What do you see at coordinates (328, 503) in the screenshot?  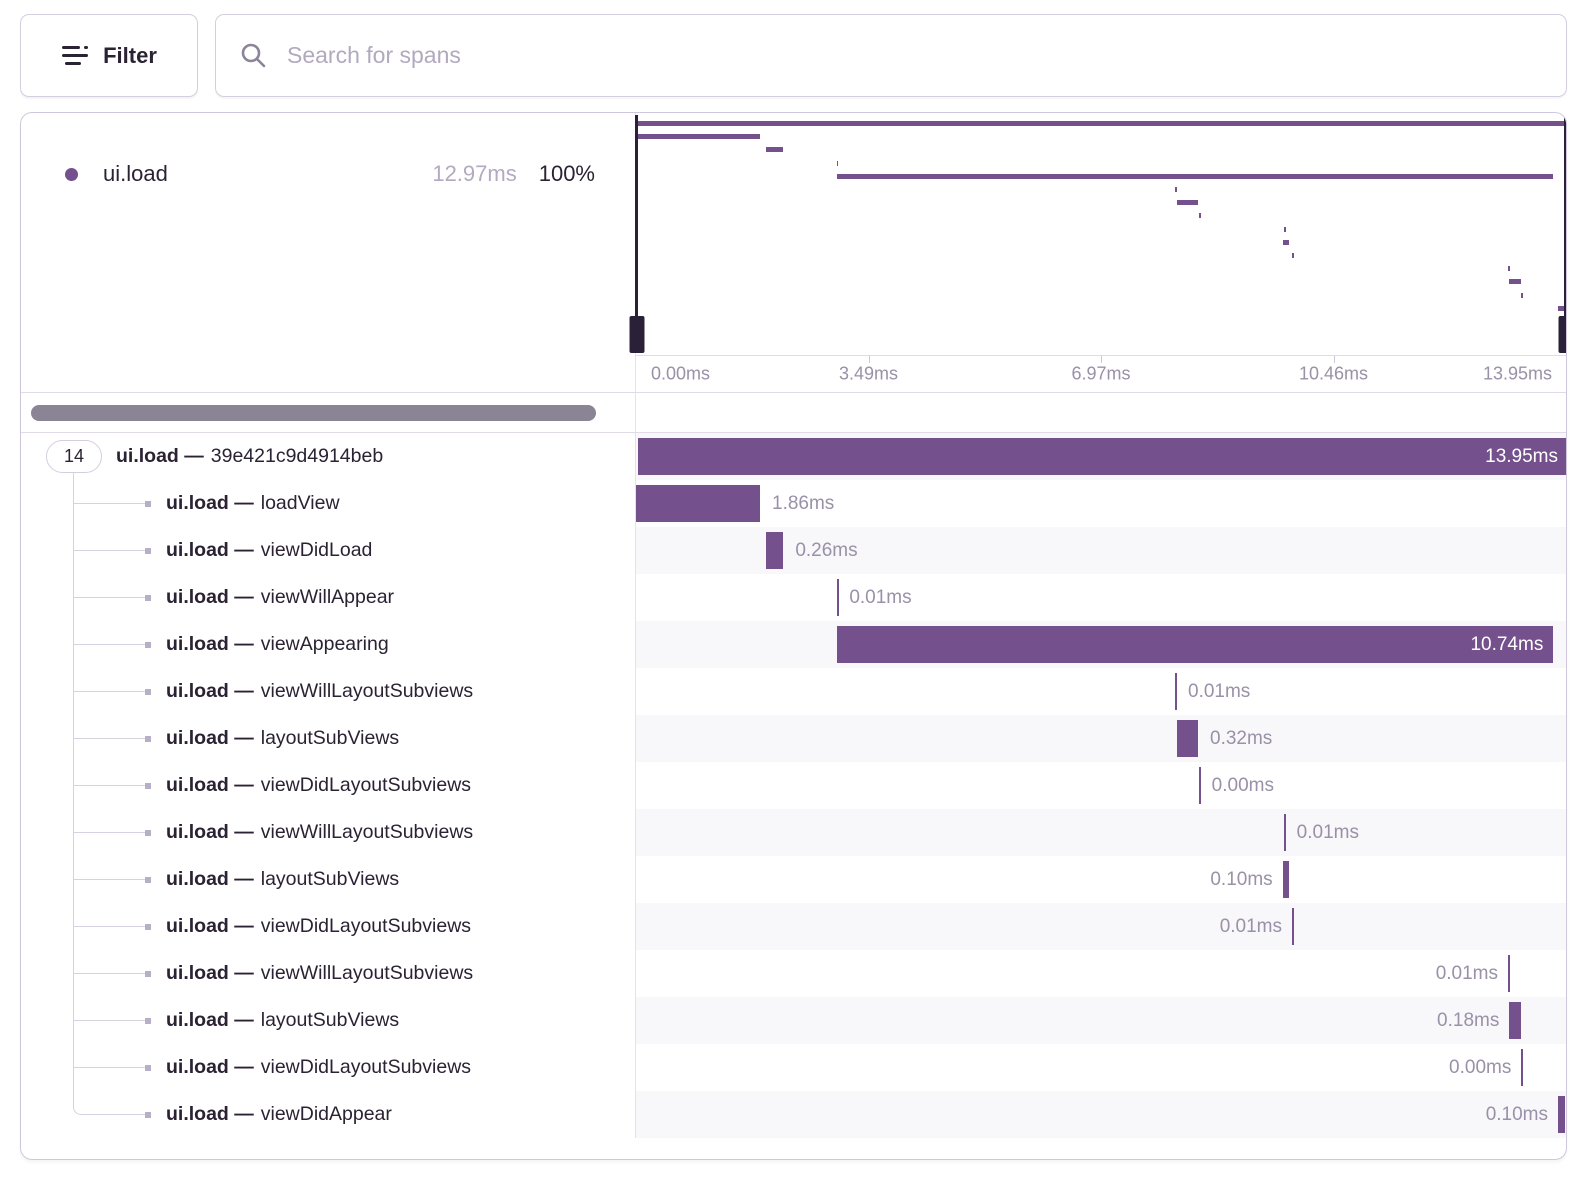 I see `span-tree-cell: ui.load — loadView` at bounding box center [328, 503].